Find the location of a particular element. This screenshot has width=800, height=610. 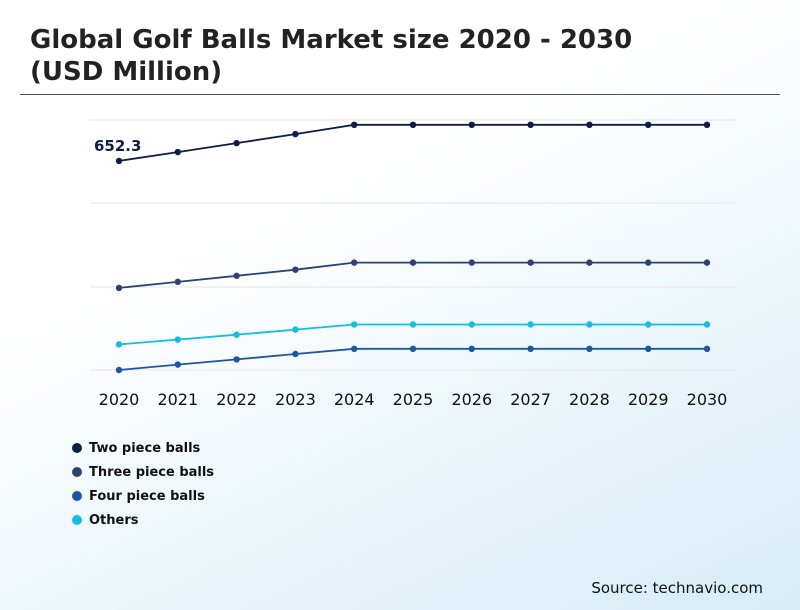

legend-item-1: Three piece balls is located at coordinates (143, 472).